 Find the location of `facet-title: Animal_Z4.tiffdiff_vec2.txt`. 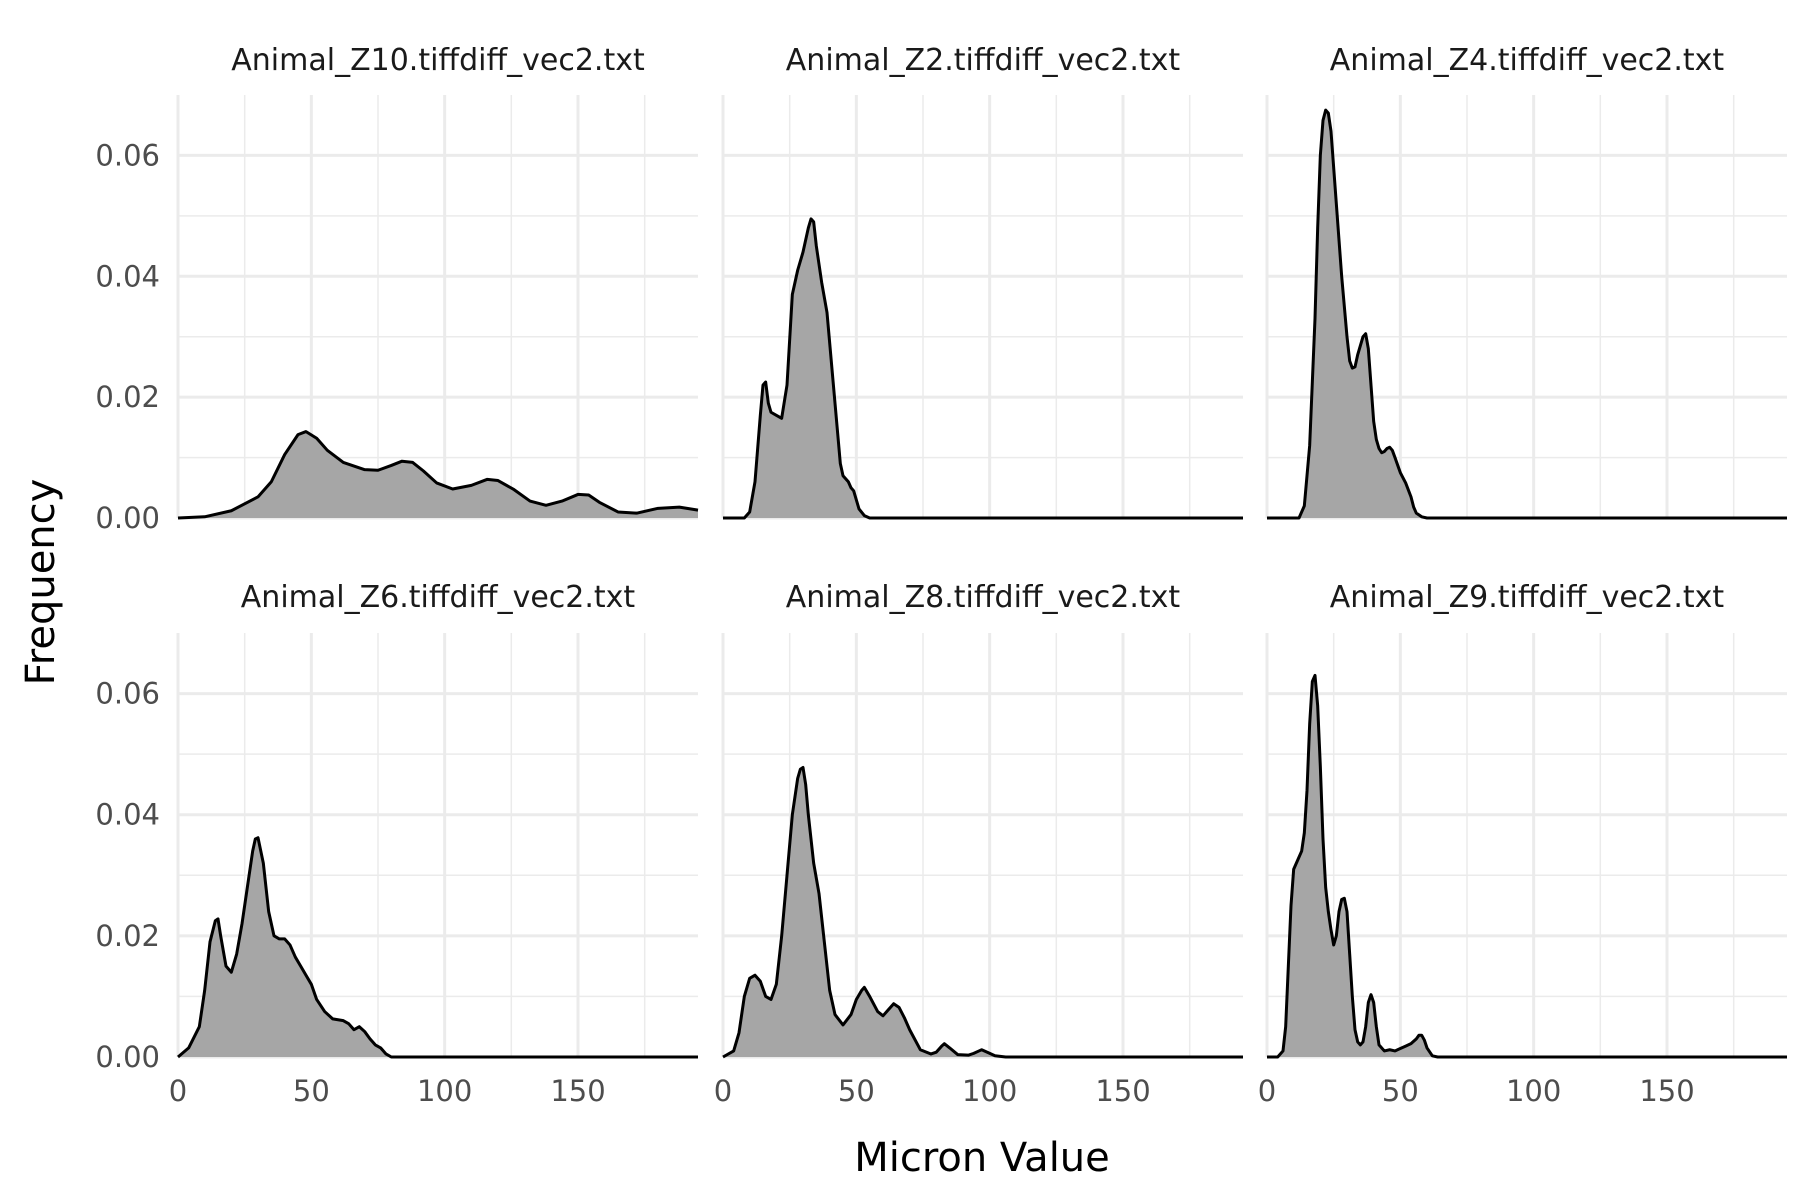

facet-title: Animal_Z4.tiffdiff_vec2.txt is located at coordinates (1527, 60).